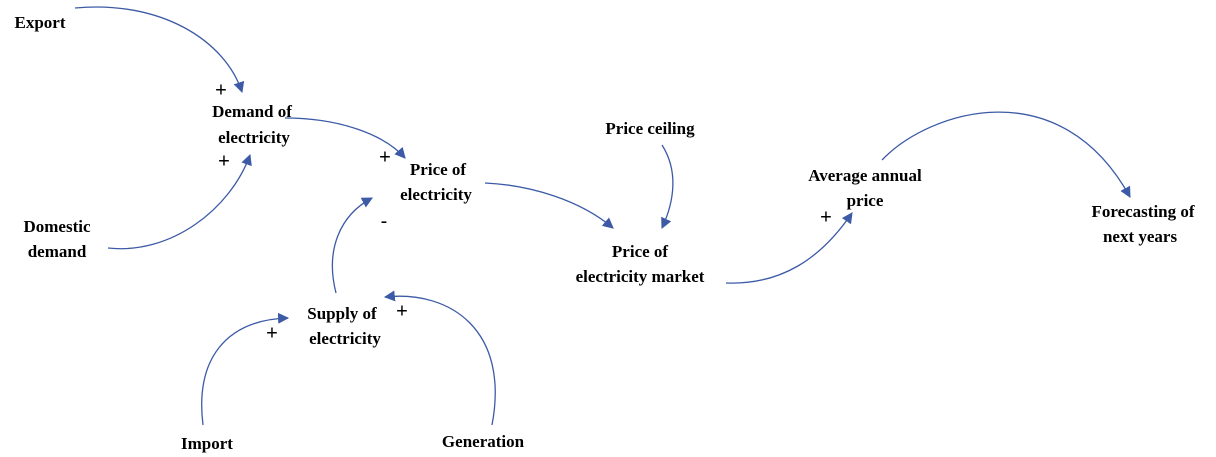 The width and height of the screenshot is (1216, 457). Describe the element at coordinates (56, 226) in the screenshot. I see `node-label: Domestic` at that location.